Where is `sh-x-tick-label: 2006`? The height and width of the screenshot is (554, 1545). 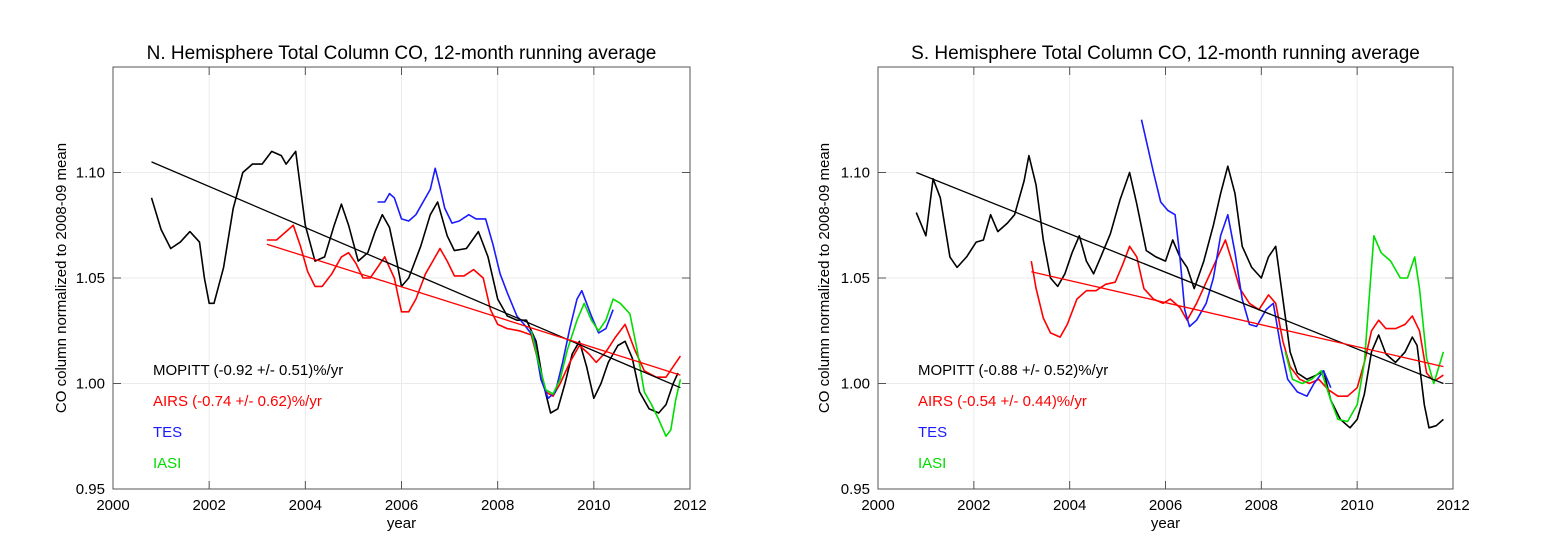
sh-x-tick-label: 2006 is located at coordinates (1165, 505).